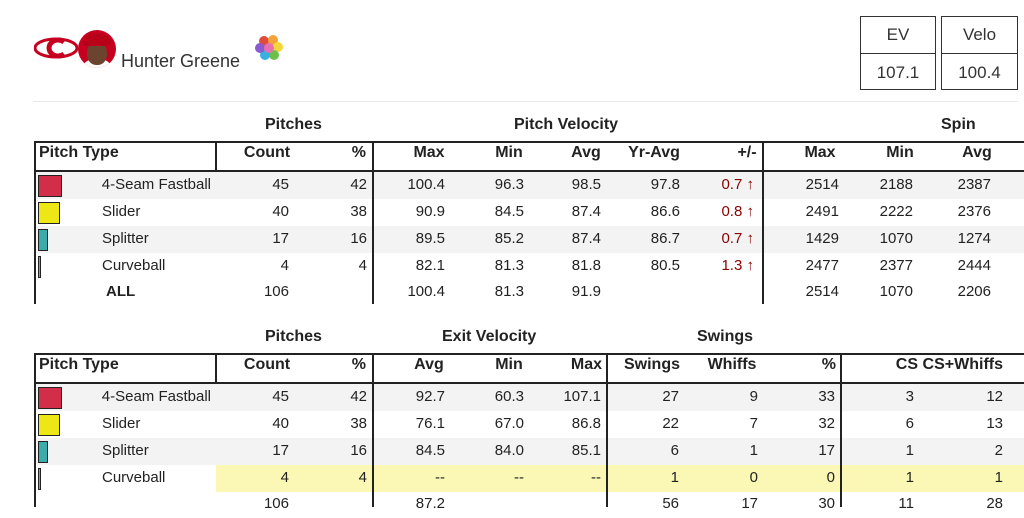 The height and width of the screenshot is (518, 1024). What do you see at coordinates (977, 152) in the screenshot?
I see `col-spin-avg: Avg` at bounding box center [977, 152].